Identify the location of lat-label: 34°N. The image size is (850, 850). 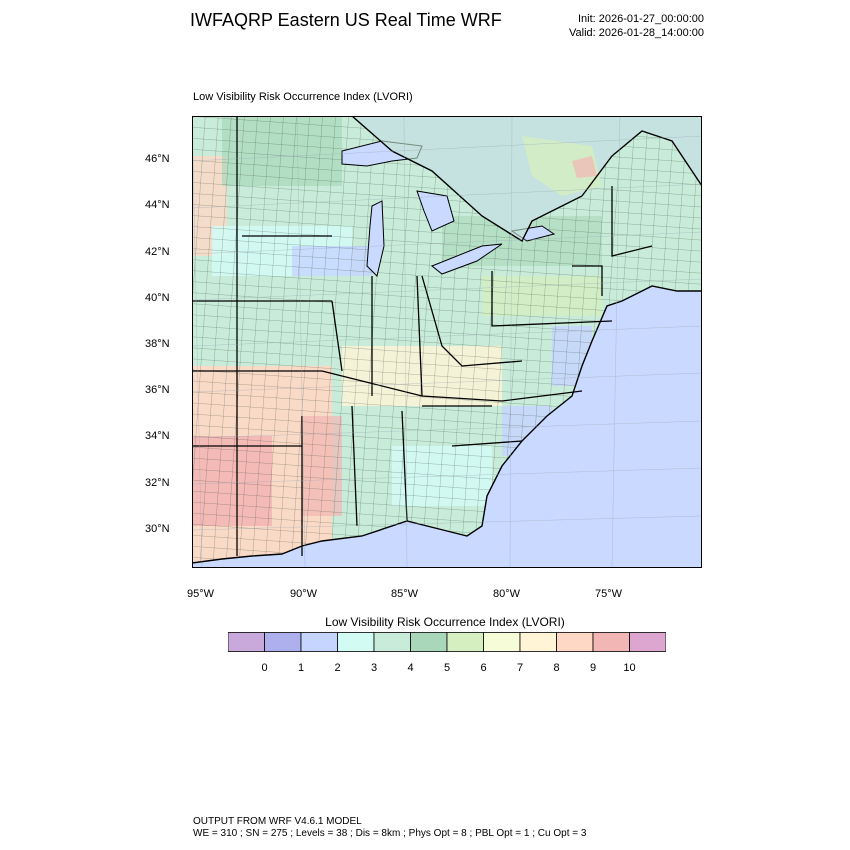
(157, 436).